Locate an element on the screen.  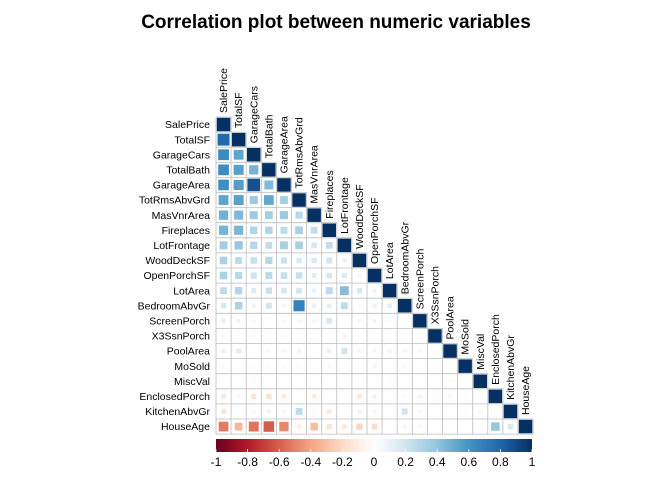
corr-cell-MiscVal-GarageCars is located at coordinates (254, 381).